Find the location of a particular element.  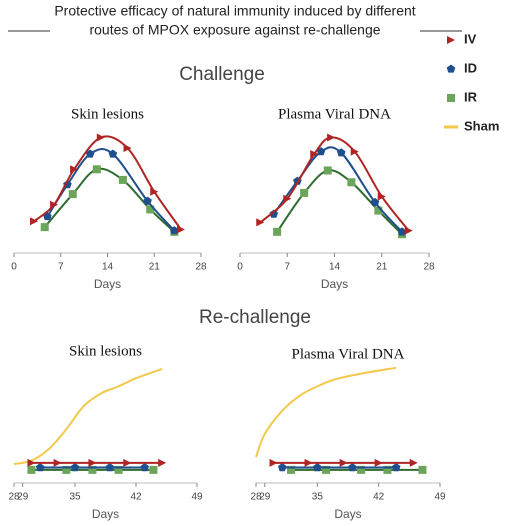

x-tick-label: 0 is located at coordinates (240, 267).